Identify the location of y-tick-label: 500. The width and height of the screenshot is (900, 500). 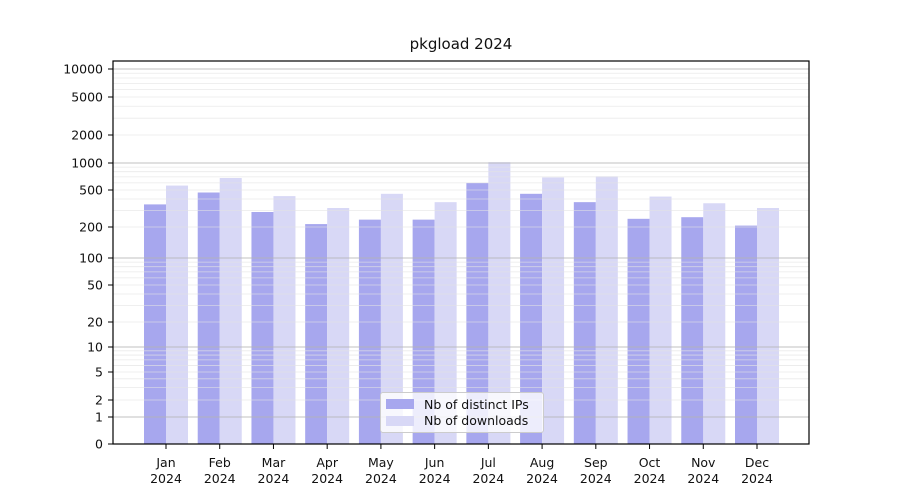
(91, 190).